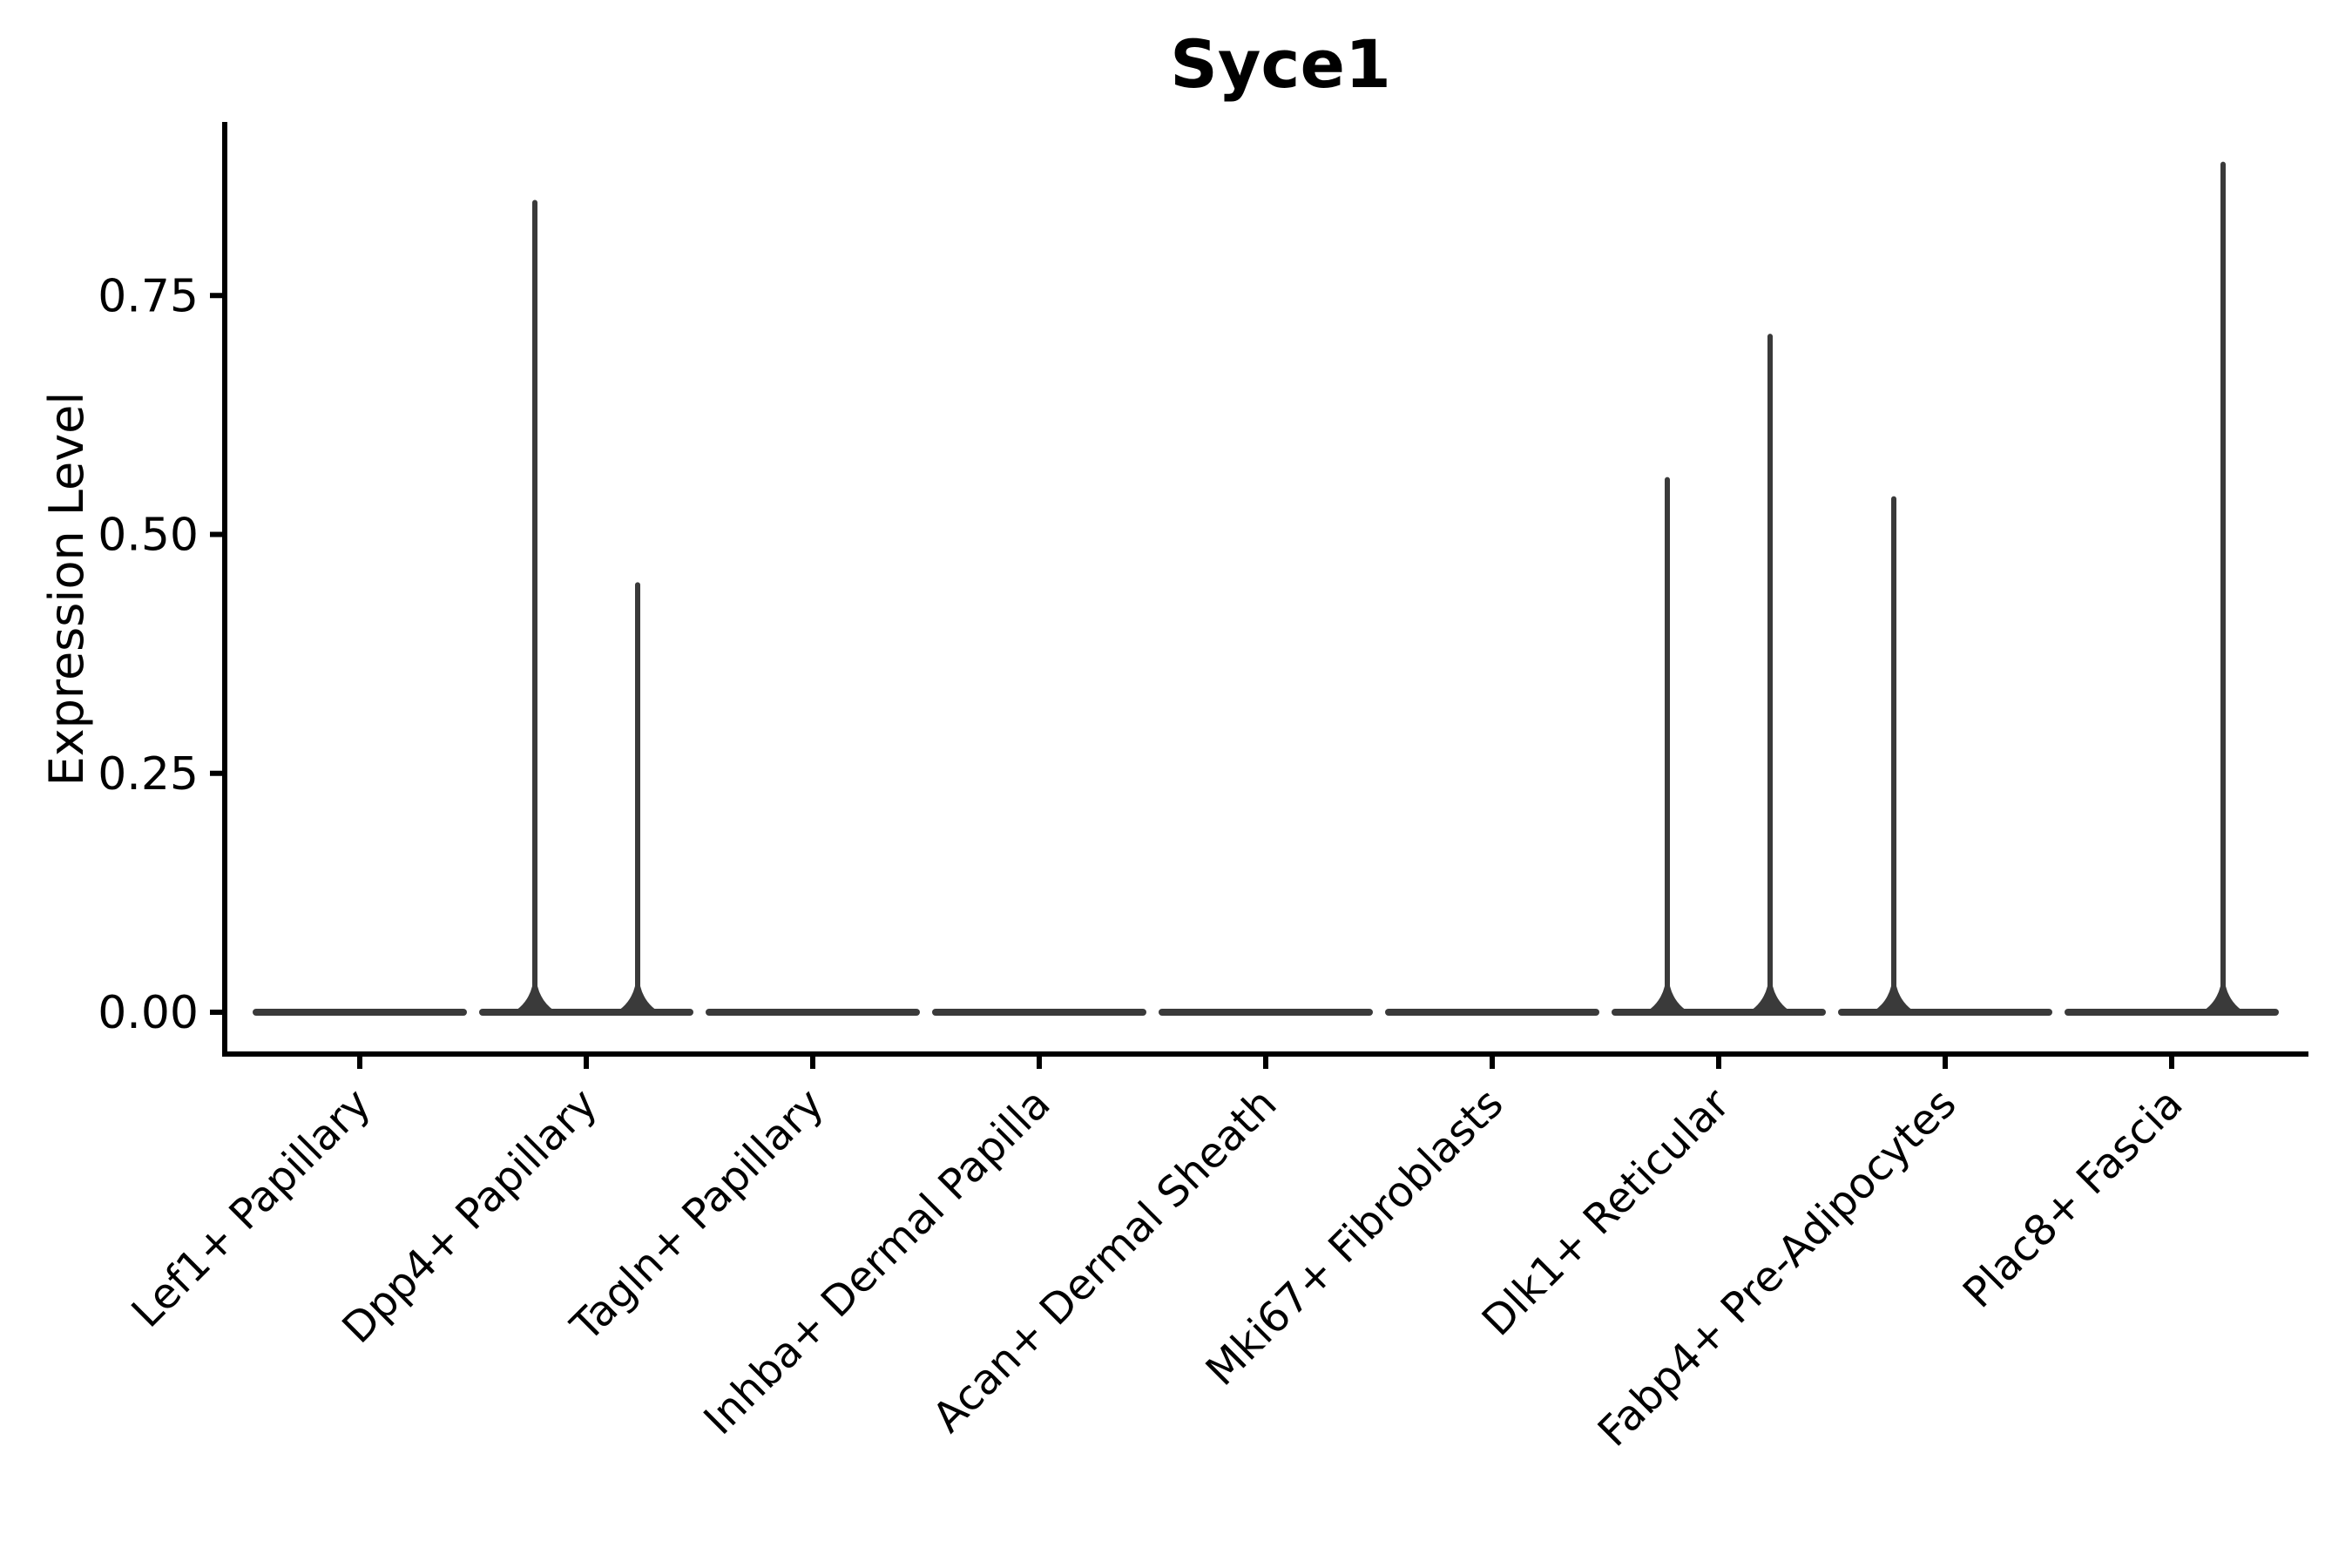 The height and width of the screenshot is (1568, 2352). I want to click on chart-title: Syce1, so click(1280, 64).